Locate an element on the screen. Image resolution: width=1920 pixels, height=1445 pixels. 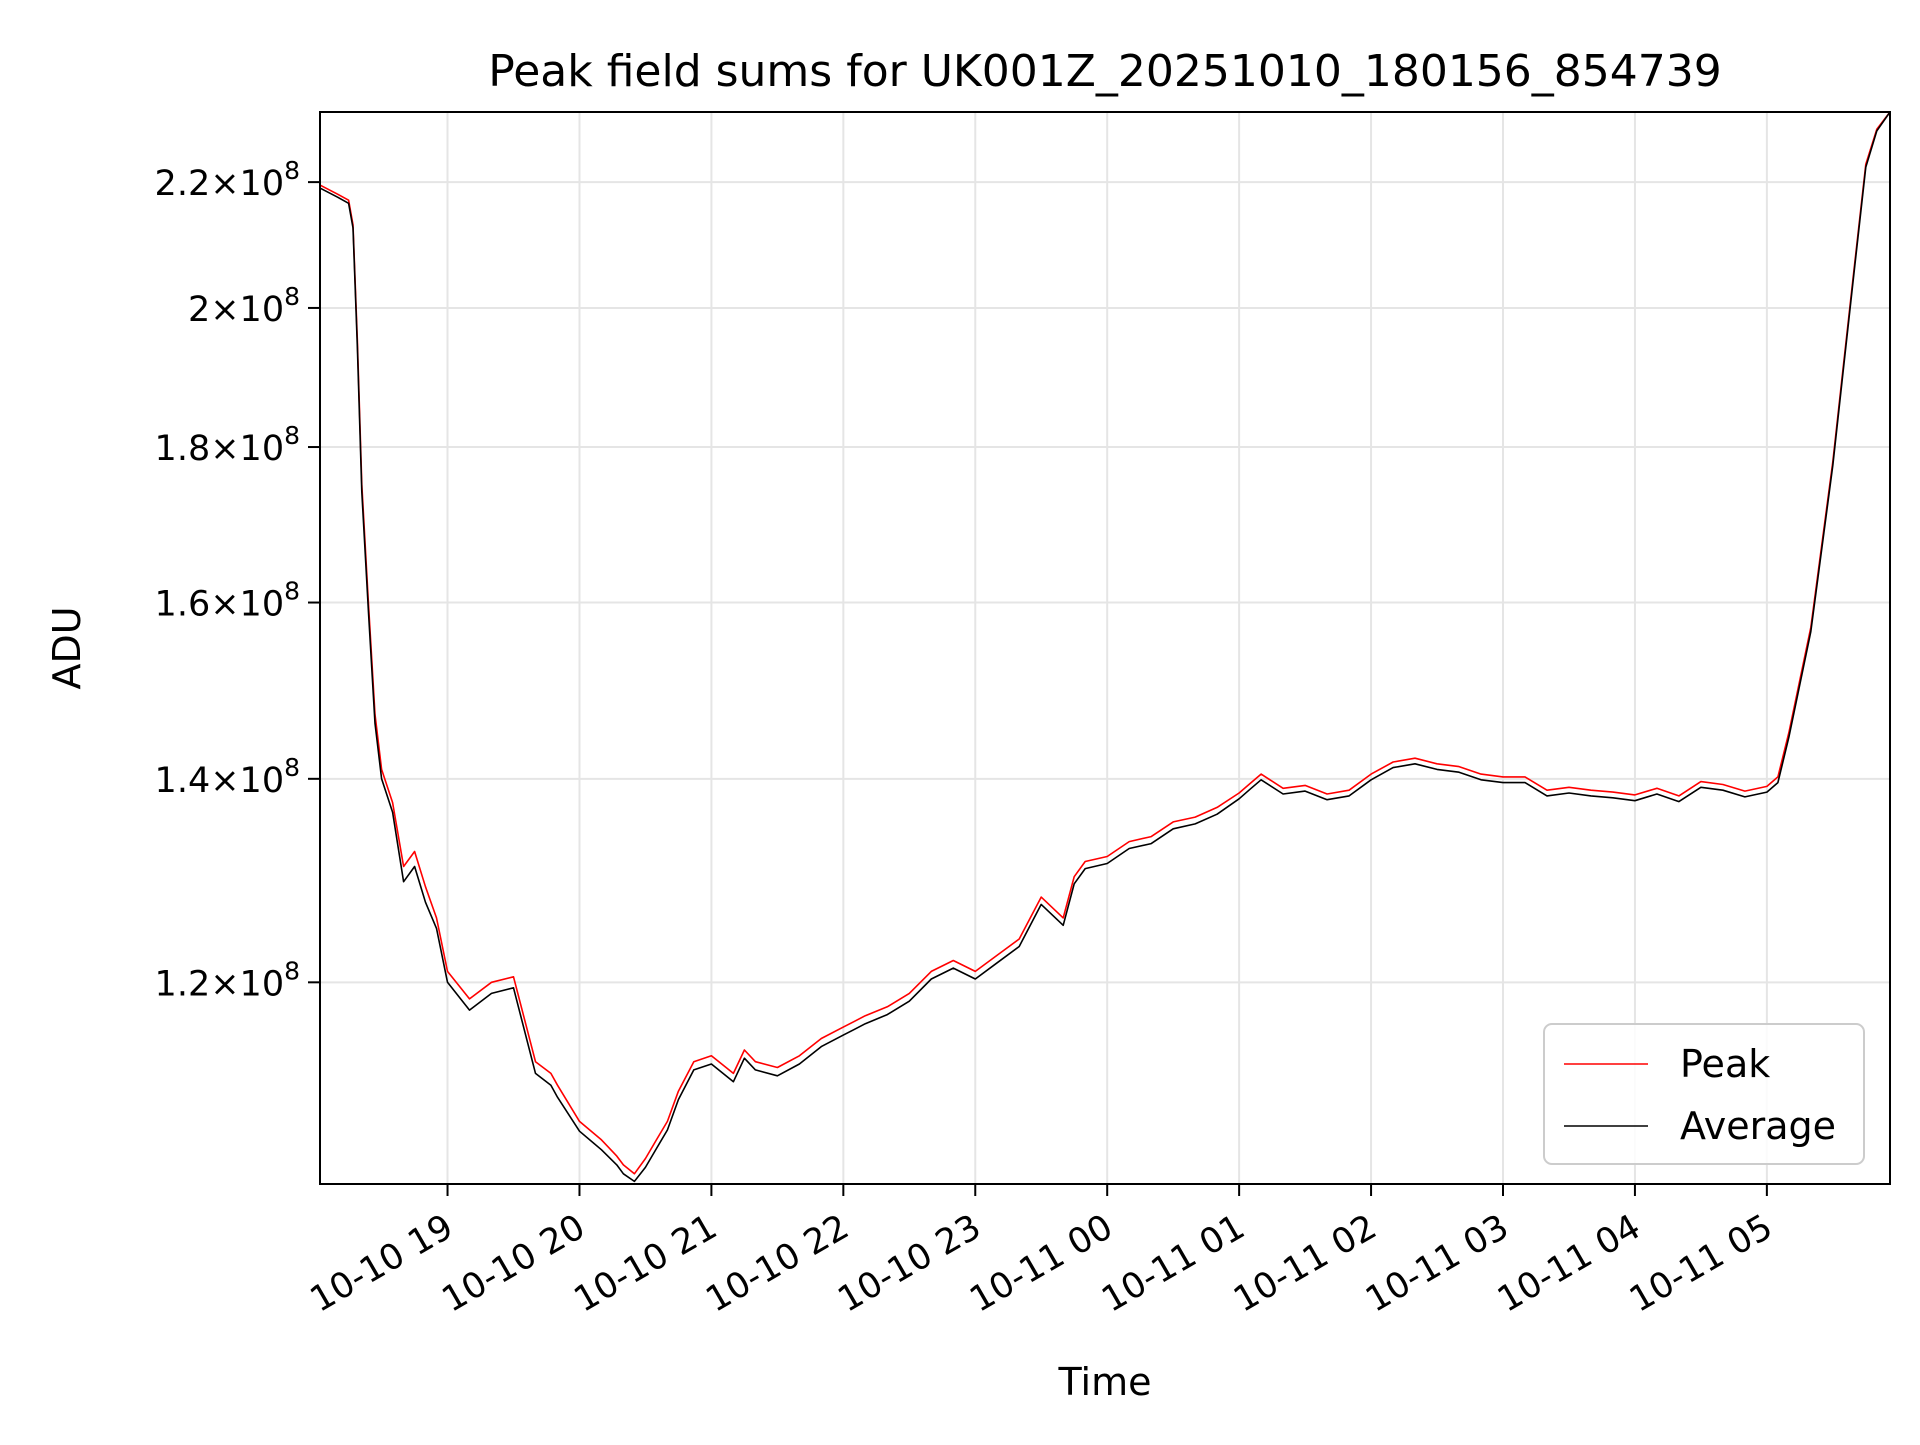
y-tick-label: 1.6×10⁸ is located at coordinates (227, 601).